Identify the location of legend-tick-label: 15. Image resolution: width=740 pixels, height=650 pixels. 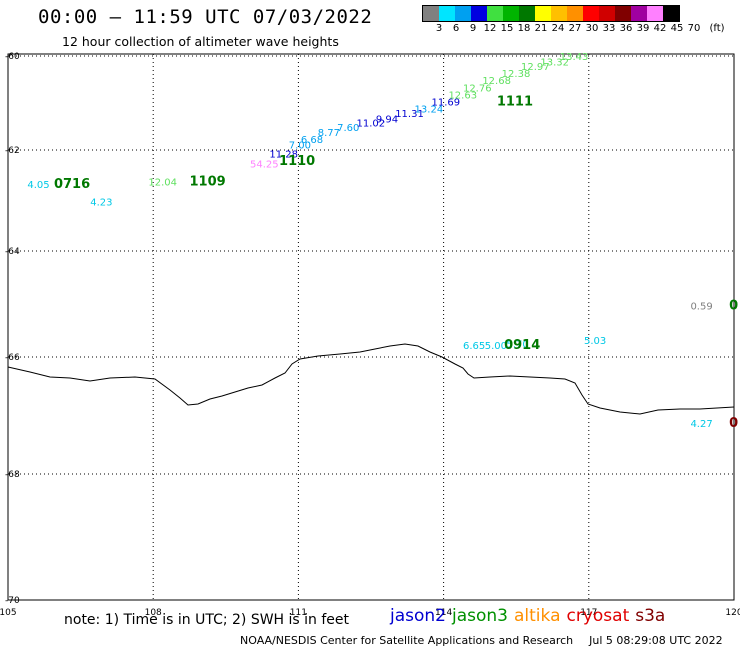
(507, 28).